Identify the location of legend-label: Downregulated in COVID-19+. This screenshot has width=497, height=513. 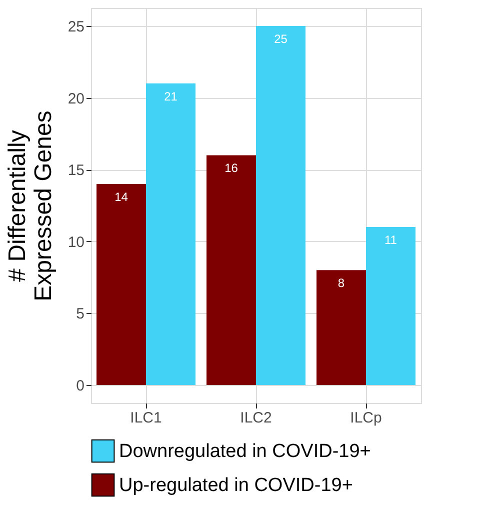
(245, 451).